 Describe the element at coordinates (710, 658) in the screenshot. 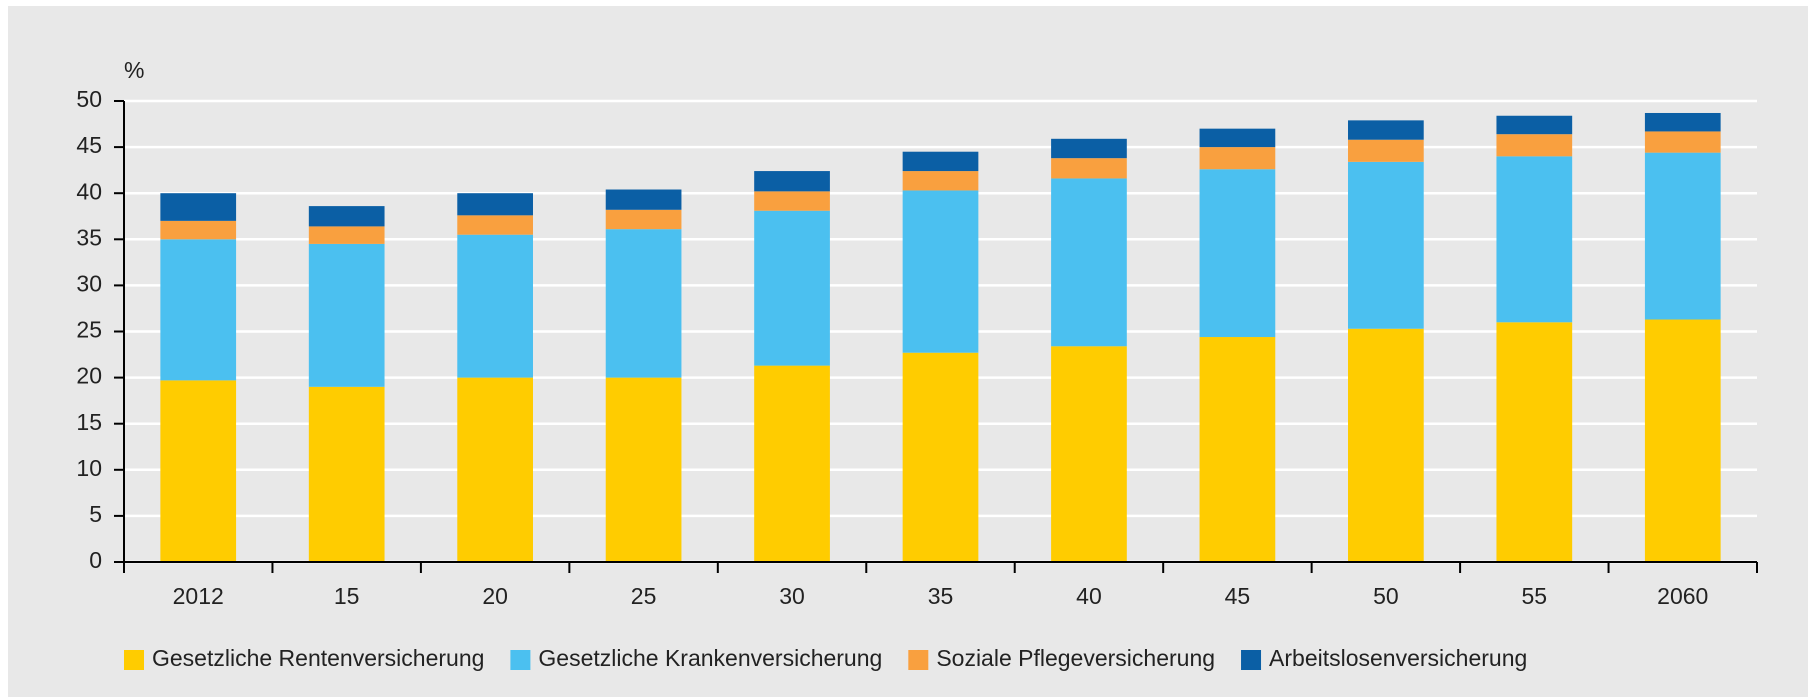

I see `legend-label: Gesetzliche Krankenversicherung` at that location.